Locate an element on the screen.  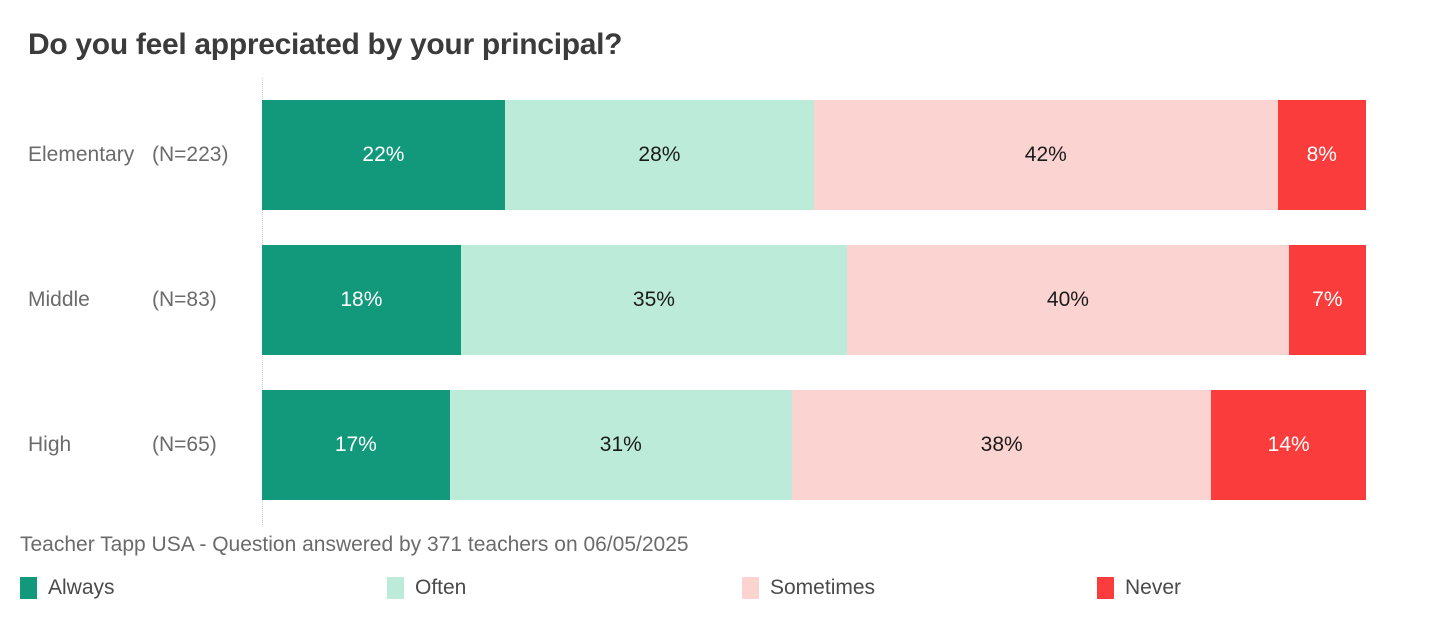
legend-swatch-always is located at coordinates (28, 588).